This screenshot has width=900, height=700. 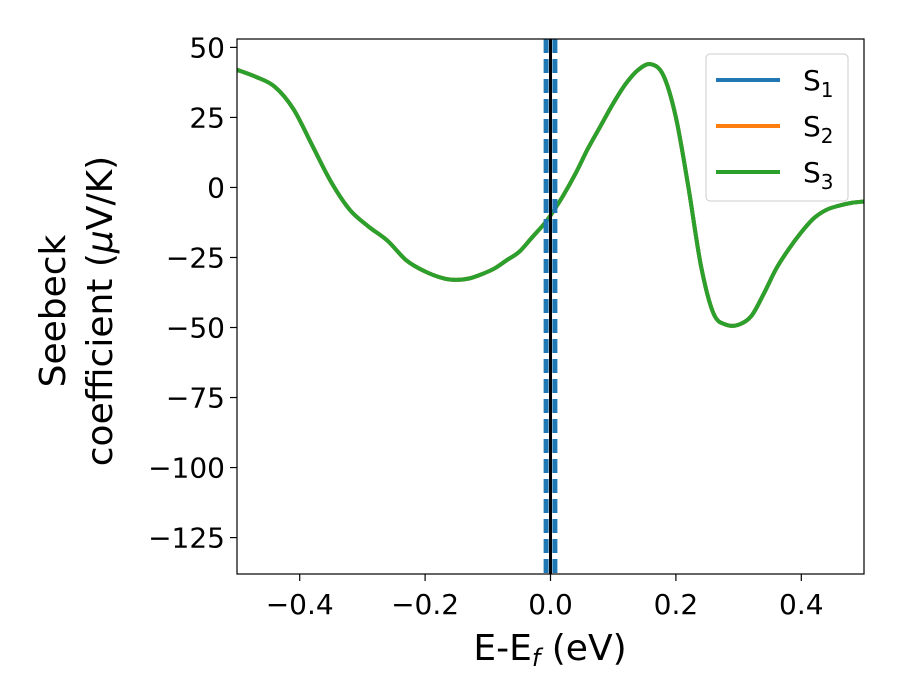 What do you see at coordinates (207, 47) in the screenshot?
I see `y-tick-label: 50` at bounding box center [207, 47].